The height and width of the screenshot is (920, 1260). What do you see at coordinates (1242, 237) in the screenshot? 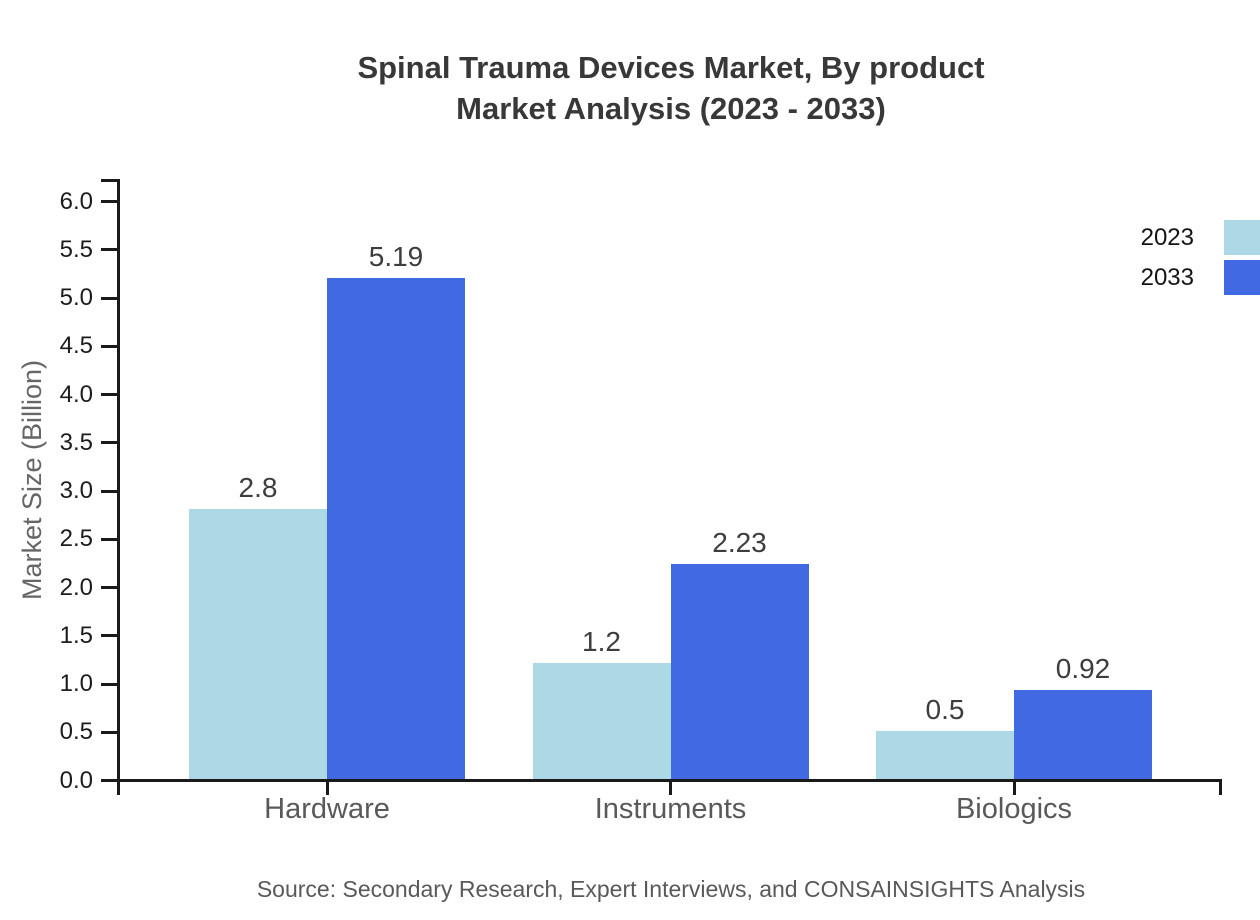
I see `legend-swatch-2023` at bounding box center [1242, 237].